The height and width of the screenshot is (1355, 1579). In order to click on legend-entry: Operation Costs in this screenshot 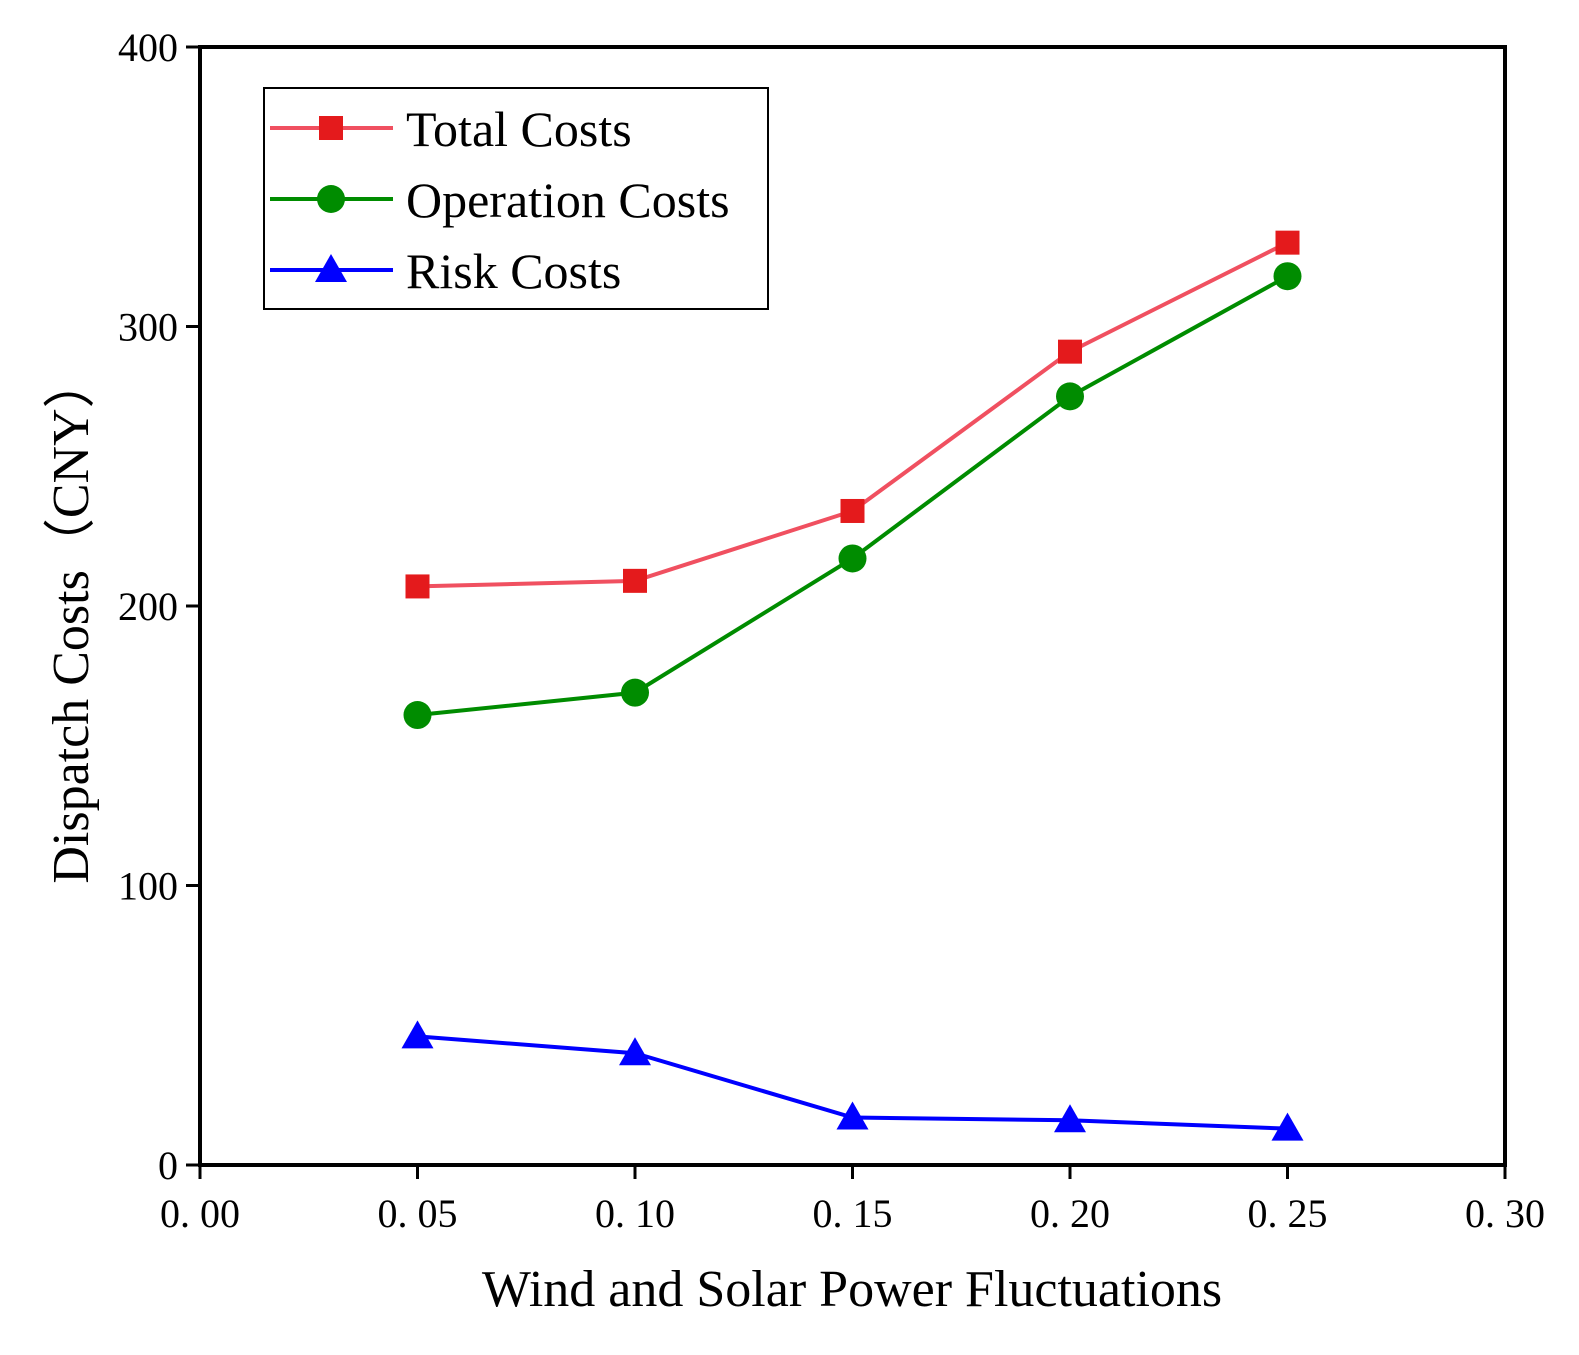, I will do `click(500, 200)`.